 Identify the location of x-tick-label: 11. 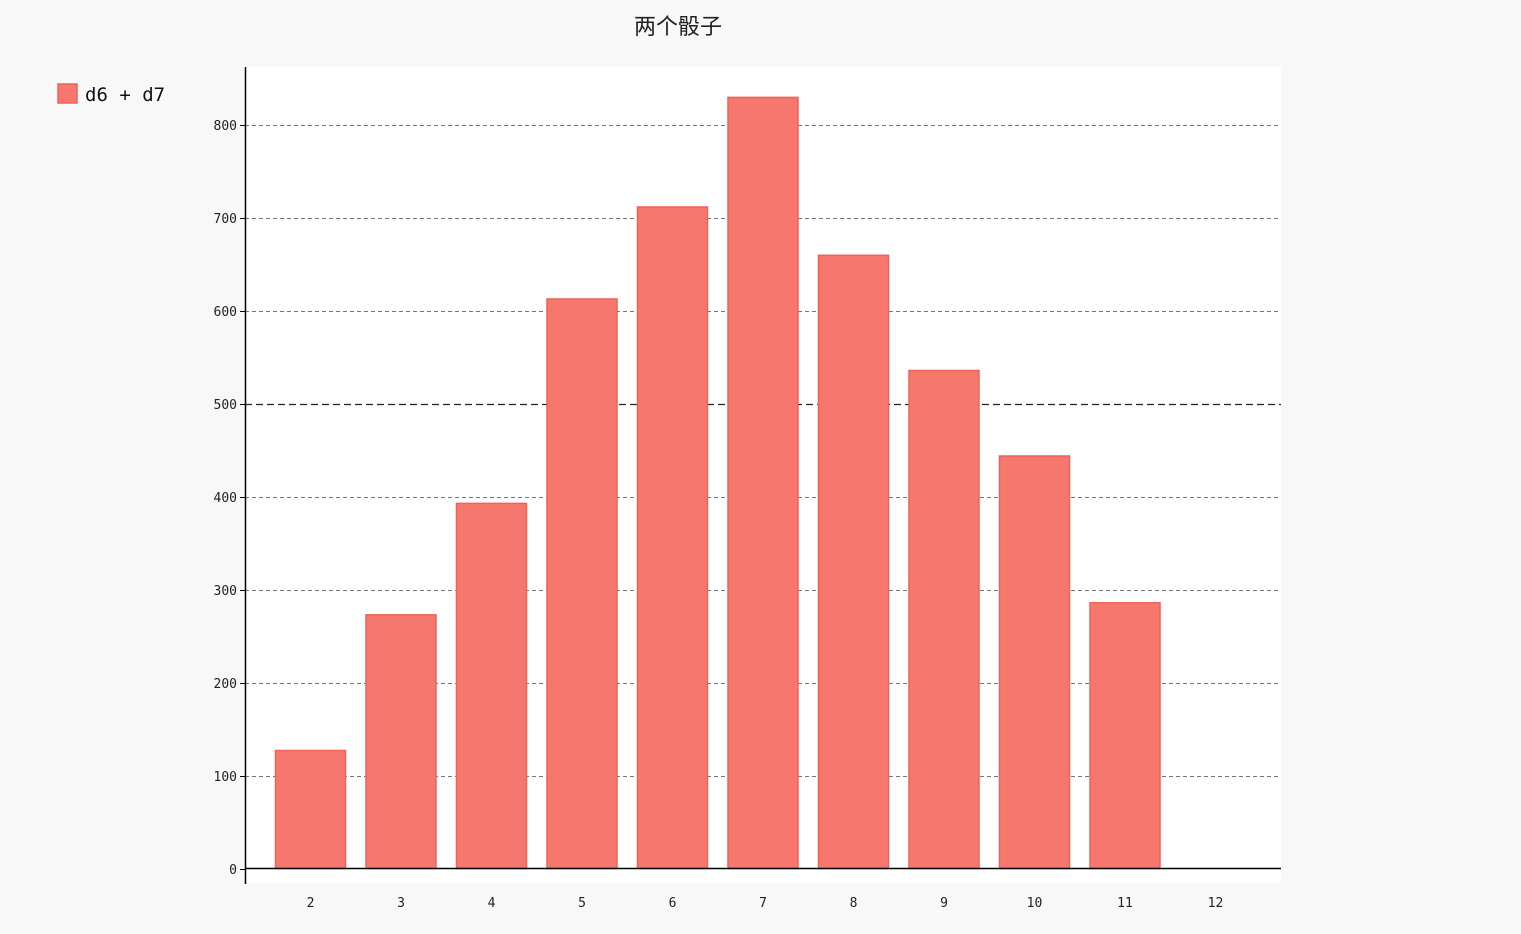
(1125, 903).